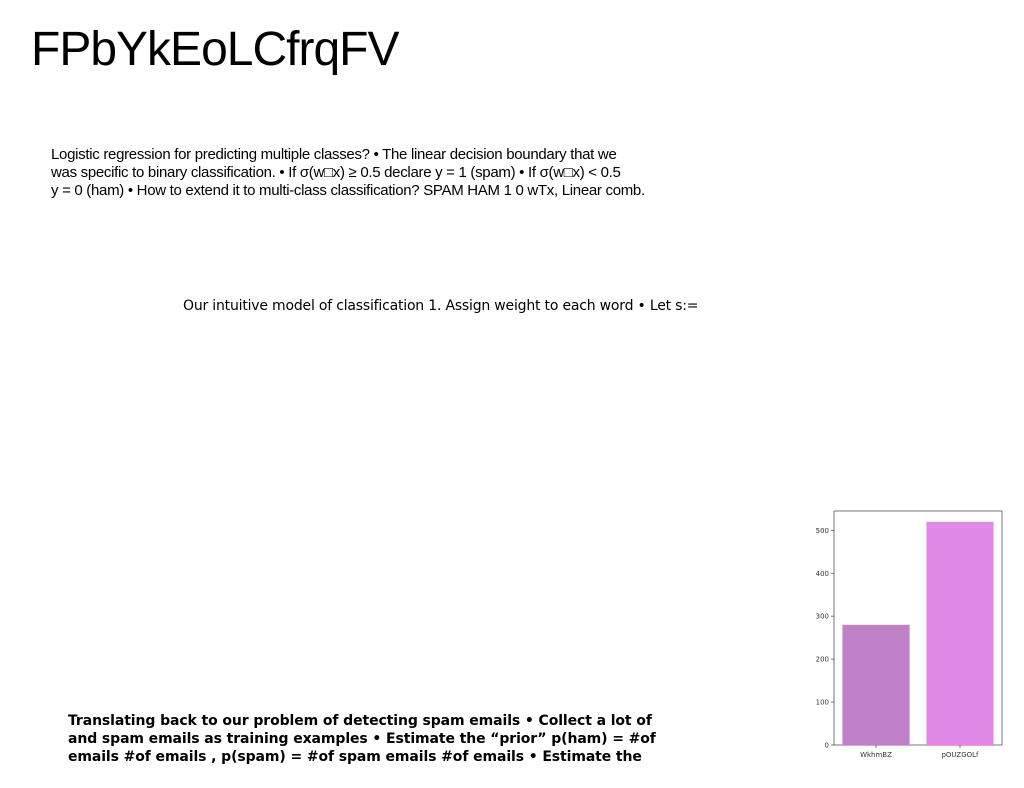 This screenshot has width=1024, height=788. I want to click on x-tick-label: WkhmBZ, so click(876, 755).